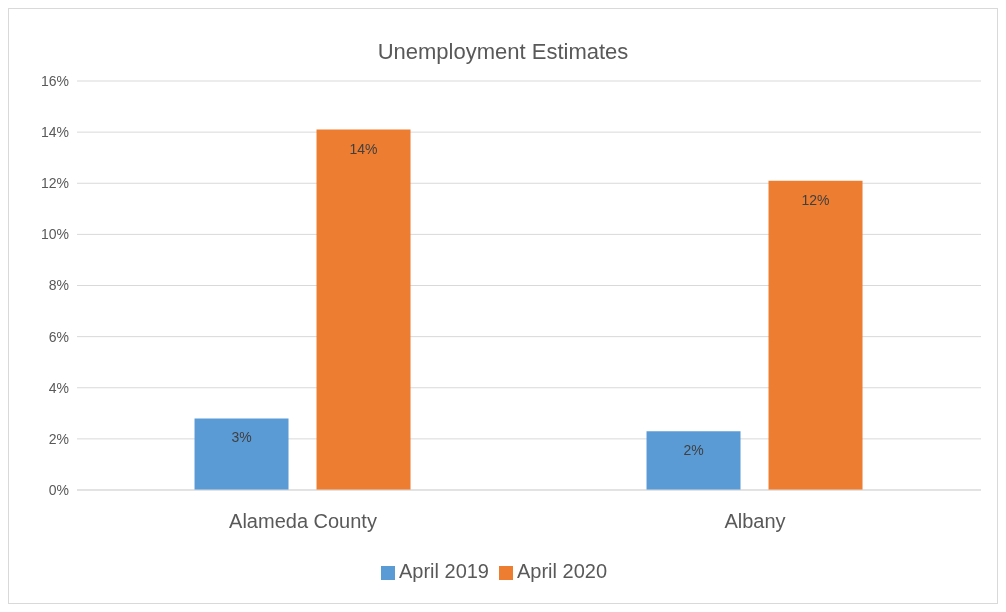 Image resolution: width=1006 pixels, height=612 pixels. I want to click on x-tick-label: Albany, so click(755, 521).